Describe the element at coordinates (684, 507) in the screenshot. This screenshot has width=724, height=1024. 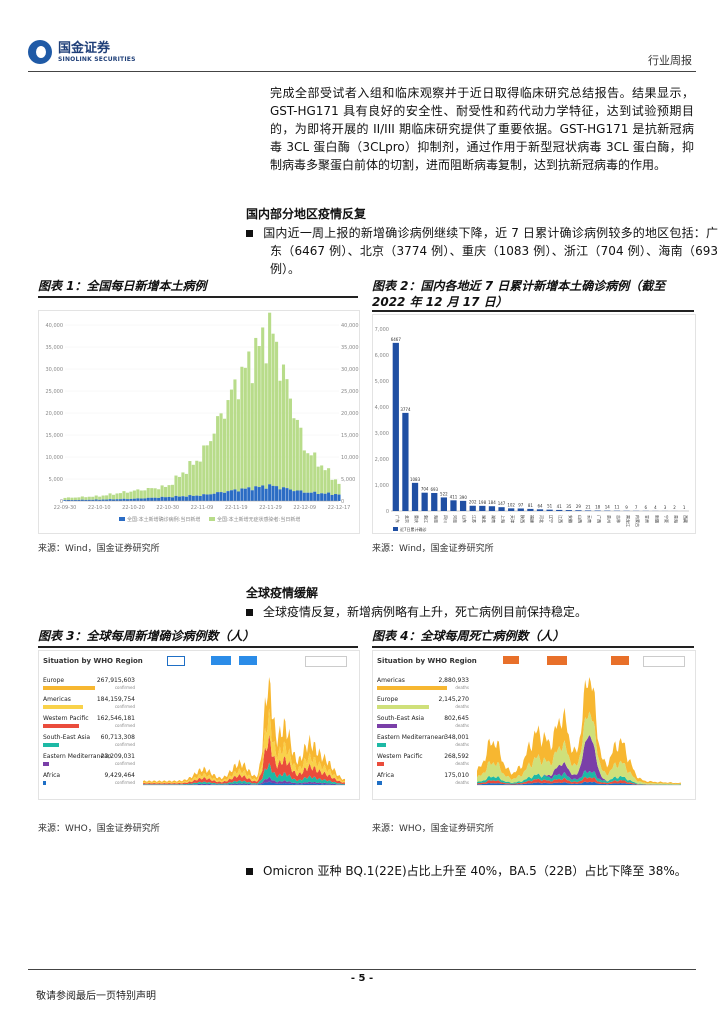
I see `fig2-bar-label: 1` at that location.